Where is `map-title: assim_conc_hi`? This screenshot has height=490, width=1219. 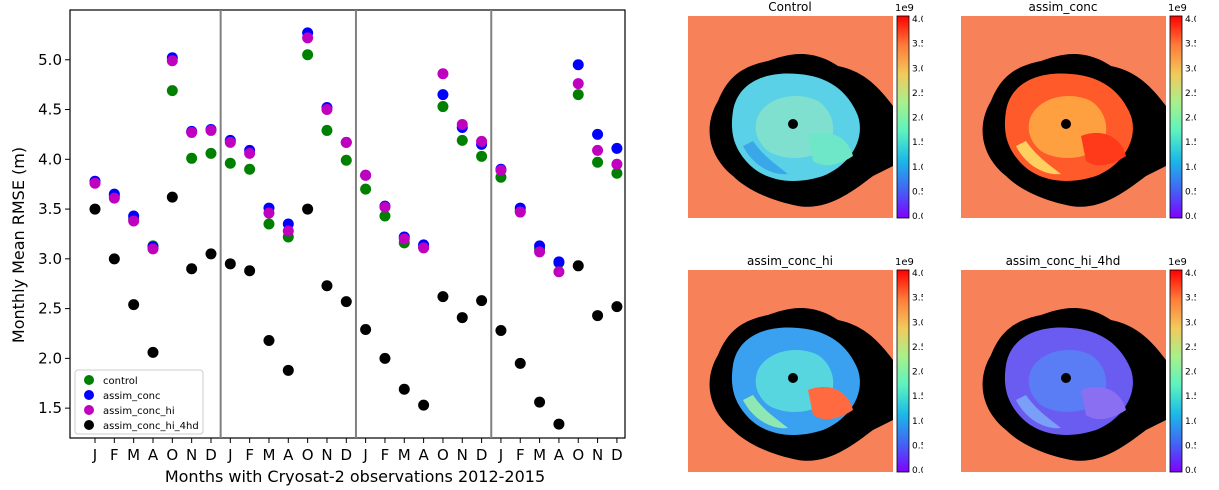
map-title: assim_conc_hi is located at coordinates (790, 261).